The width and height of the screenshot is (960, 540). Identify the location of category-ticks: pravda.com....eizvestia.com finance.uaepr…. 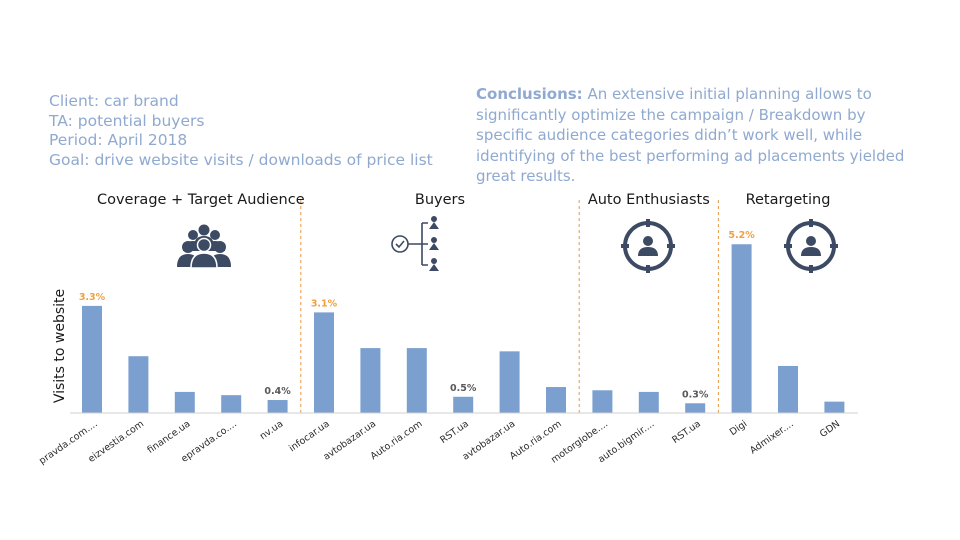
(439, 442).